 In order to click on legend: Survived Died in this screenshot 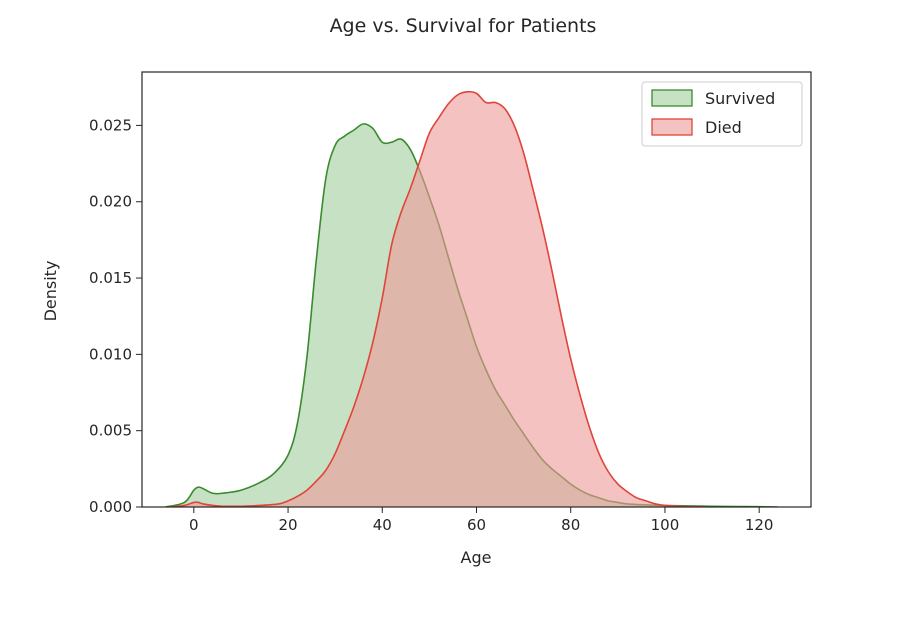, I will do `click(722, 114)`.